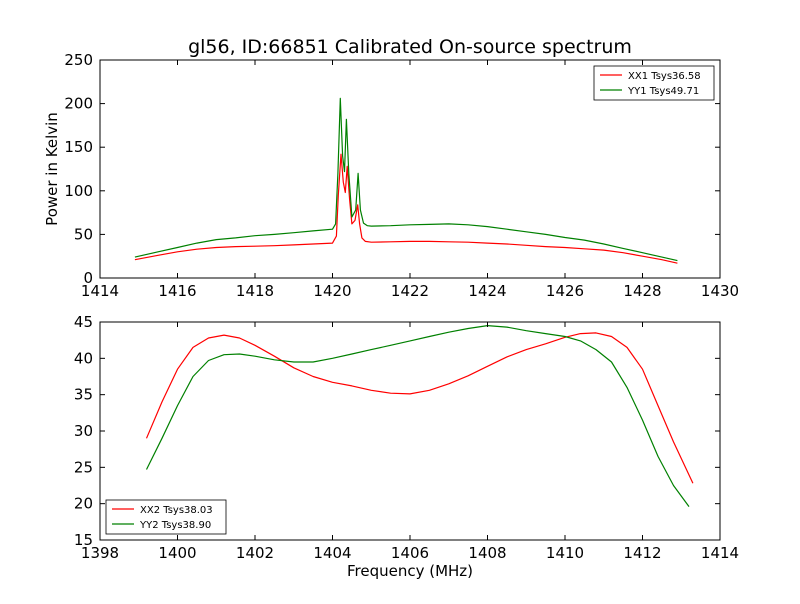  Describe the element at coordinates (83, 395) in the screenshot. I see `y-tick-label-1-4: 35` at that location.